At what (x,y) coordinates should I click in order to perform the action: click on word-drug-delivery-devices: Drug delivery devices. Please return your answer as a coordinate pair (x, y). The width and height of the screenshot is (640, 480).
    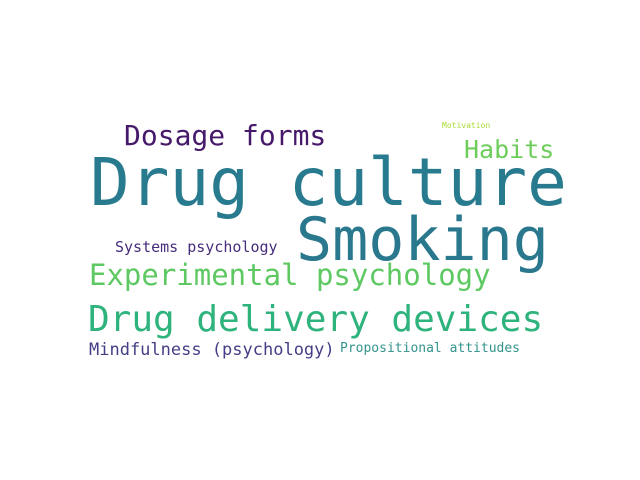
    Looking at the image, I should click on (316, 319).